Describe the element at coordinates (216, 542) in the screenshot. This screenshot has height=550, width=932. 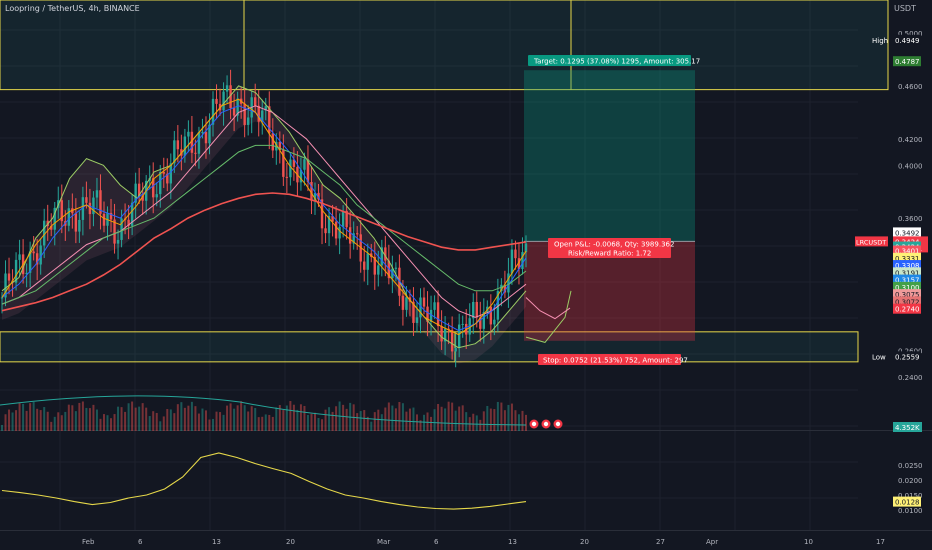
I see `time-tick-label: 13` at that location.